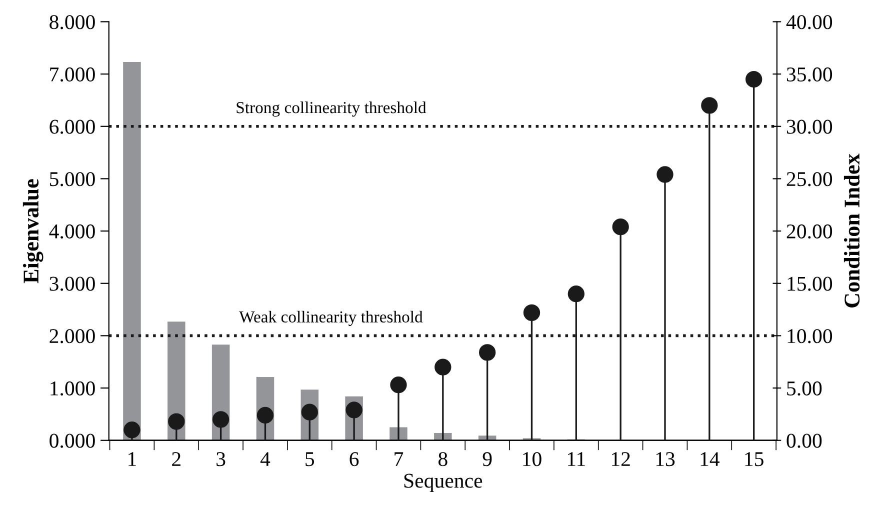  Describe the element at coordinates (576, 459) in the screenshot. I see `x-tick-label: 11` at that location.